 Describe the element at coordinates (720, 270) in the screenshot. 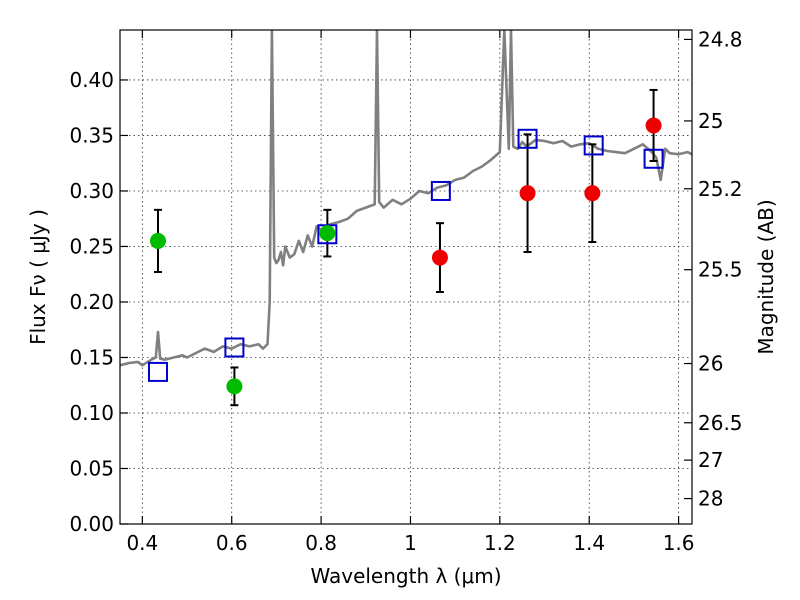

I see `mag-tick-label: 25.5` at that location.